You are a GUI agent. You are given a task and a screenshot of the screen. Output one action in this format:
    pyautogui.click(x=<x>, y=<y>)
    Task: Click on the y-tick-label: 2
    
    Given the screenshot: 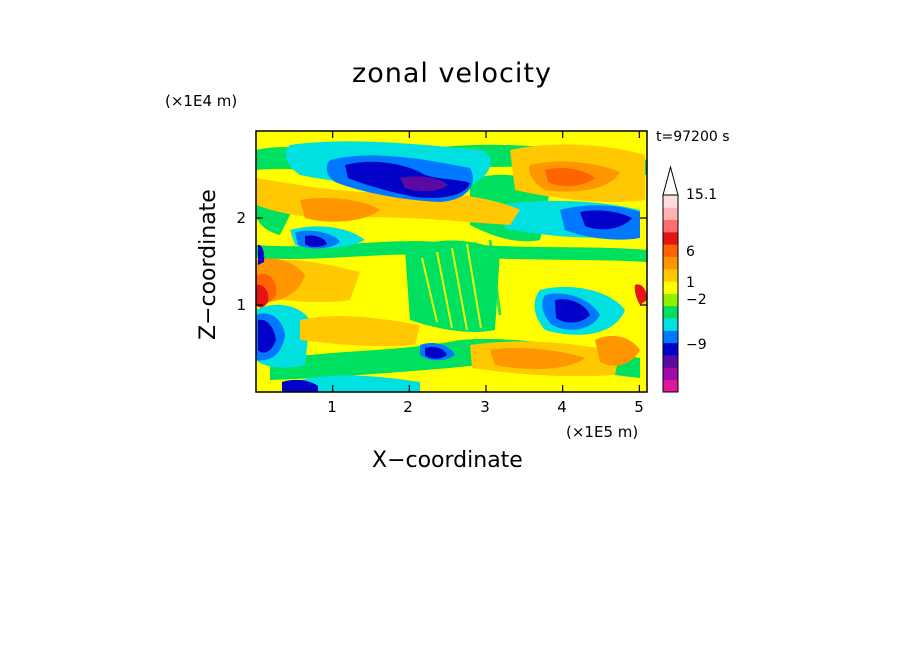 What is the action you would take?
    pyautogui.click(x=241, y=218)
    